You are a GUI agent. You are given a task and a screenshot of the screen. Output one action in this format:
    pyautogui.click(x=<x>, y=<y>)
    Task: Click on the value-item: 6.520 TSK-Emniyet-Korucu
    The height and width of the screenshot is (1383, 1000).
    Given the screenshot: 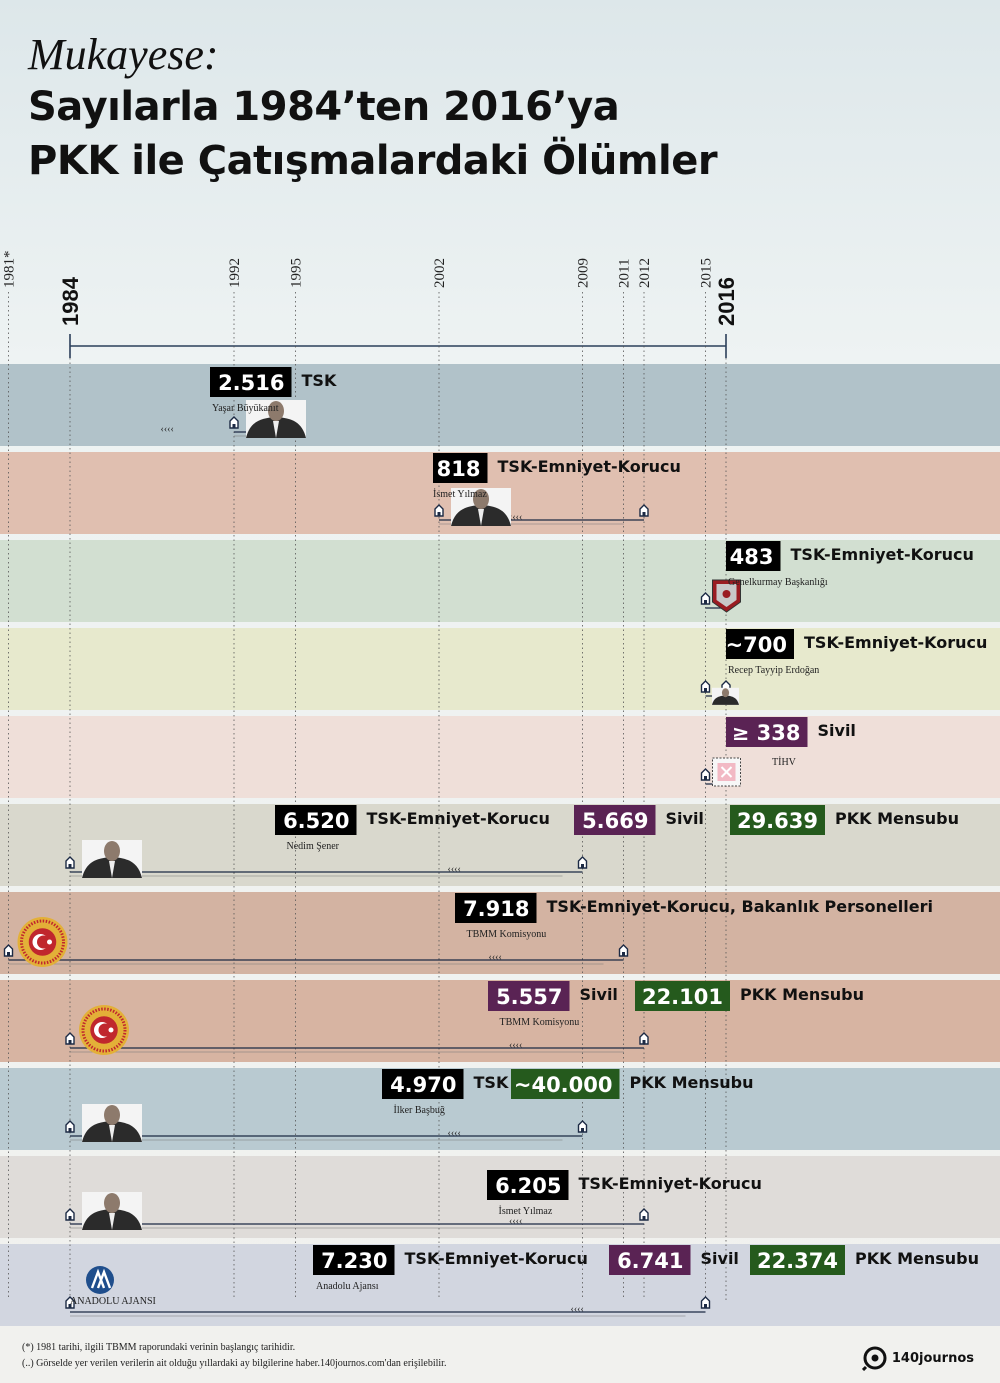 What is the action you would take?
    pyautogui.click(x=412, y=820)
    